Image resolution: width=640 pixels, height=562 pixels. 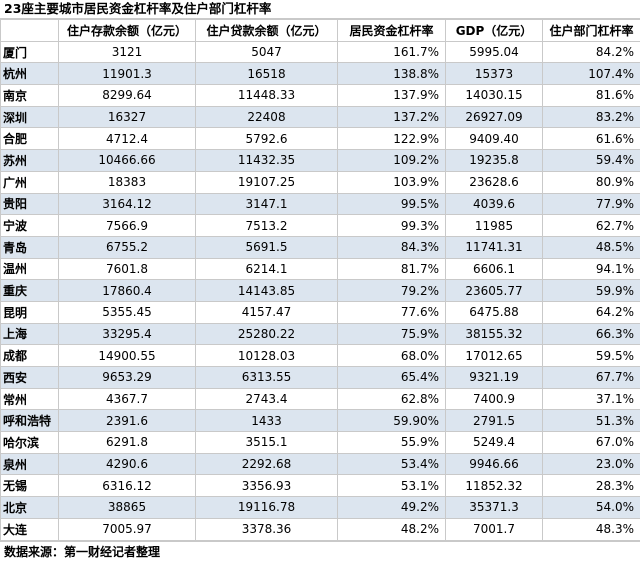 What do you see at coordinates (392, 291) in the screenshot?
I see `resident-leverage-cell: 79.2%` at bounding box center [392, 291].